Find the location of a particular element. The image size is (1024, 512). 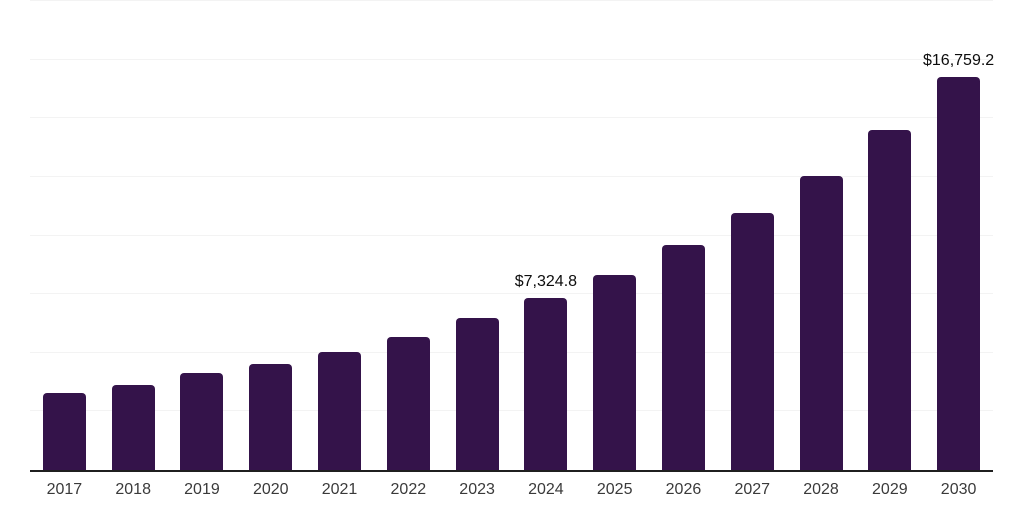

x-label-2021: 2021 is located at coordinates (339, 489).